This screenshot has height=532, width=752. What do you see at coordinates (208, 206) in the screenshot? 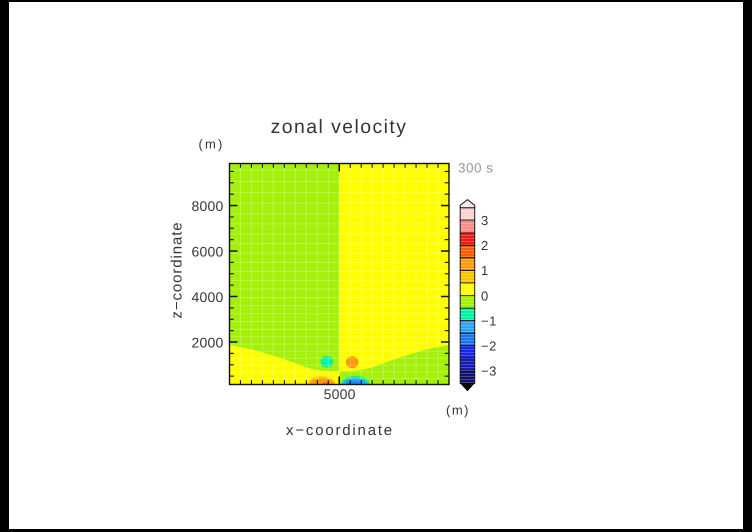
I see `svg-text: 8000` at bounding box center [208, 206].